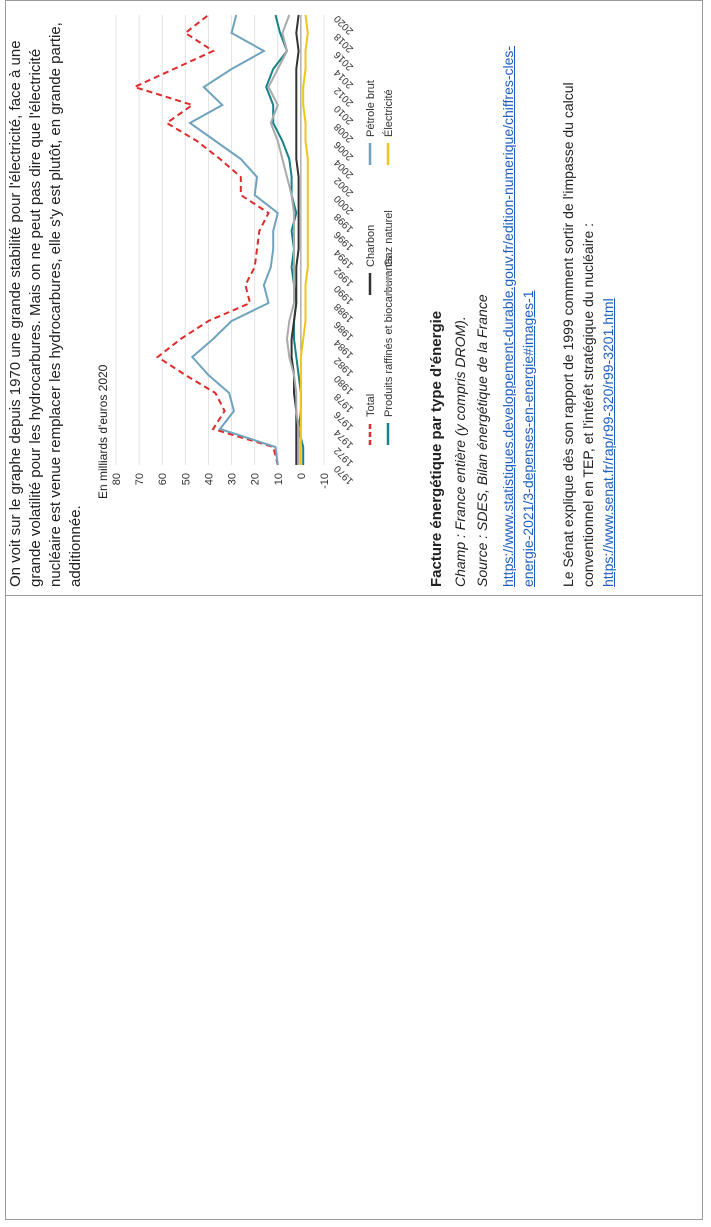  Describe the element at coordinates (279, 479) in the screenshot. I see `y-tick-label: 10` at that location.